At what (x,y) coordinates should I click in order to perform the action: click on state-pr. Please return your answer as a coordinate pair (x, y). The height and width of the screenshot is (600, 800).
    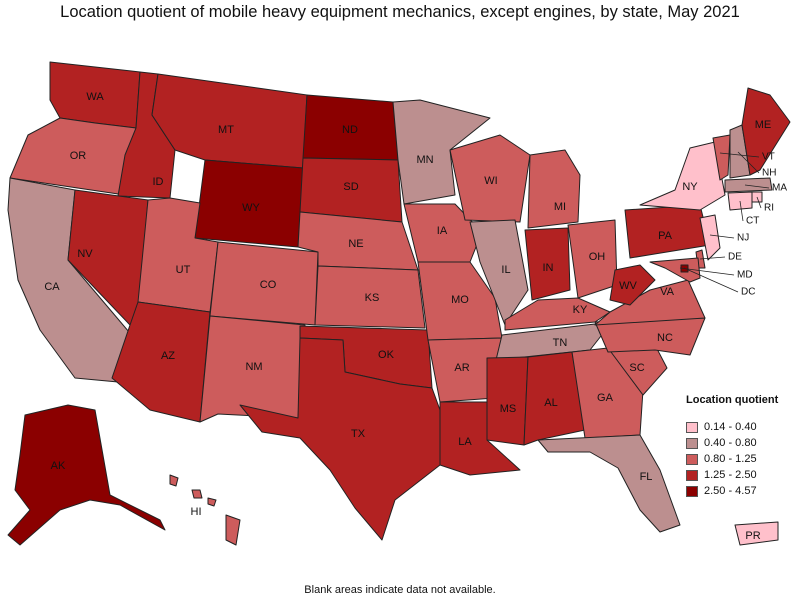
    Looking at the image, I should click on (756, 533).